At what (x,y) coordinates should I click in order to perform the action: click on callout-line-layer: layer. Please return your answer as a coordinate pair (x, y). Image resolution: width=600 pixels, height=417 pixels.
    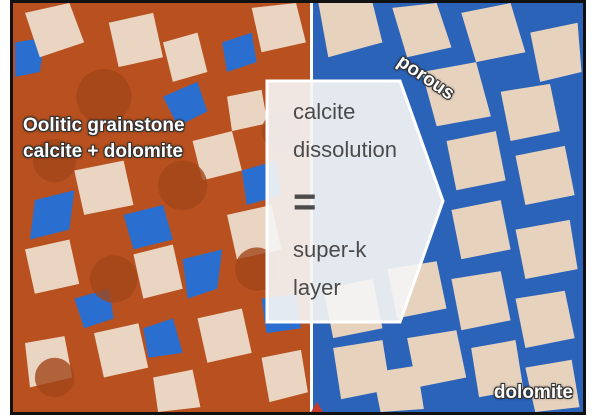
    Looking at the image, I should click on (317, 287).